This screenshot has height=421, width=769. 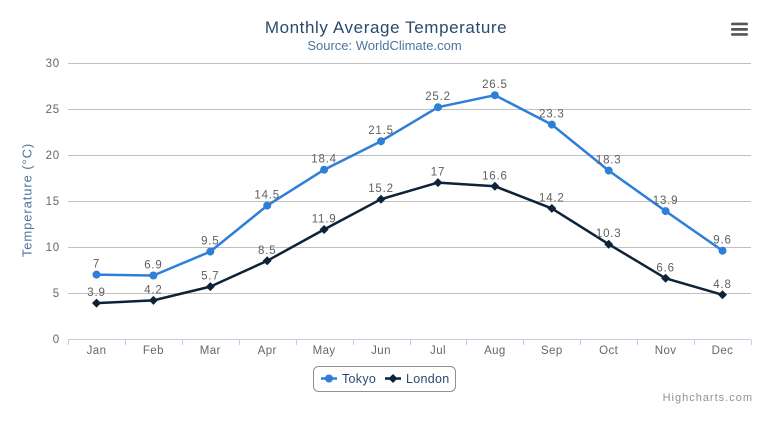 What do you see at coordinates (210, 351) in the screenshot?
I see `svg-text: Mar` at bounding box center [210, 351].